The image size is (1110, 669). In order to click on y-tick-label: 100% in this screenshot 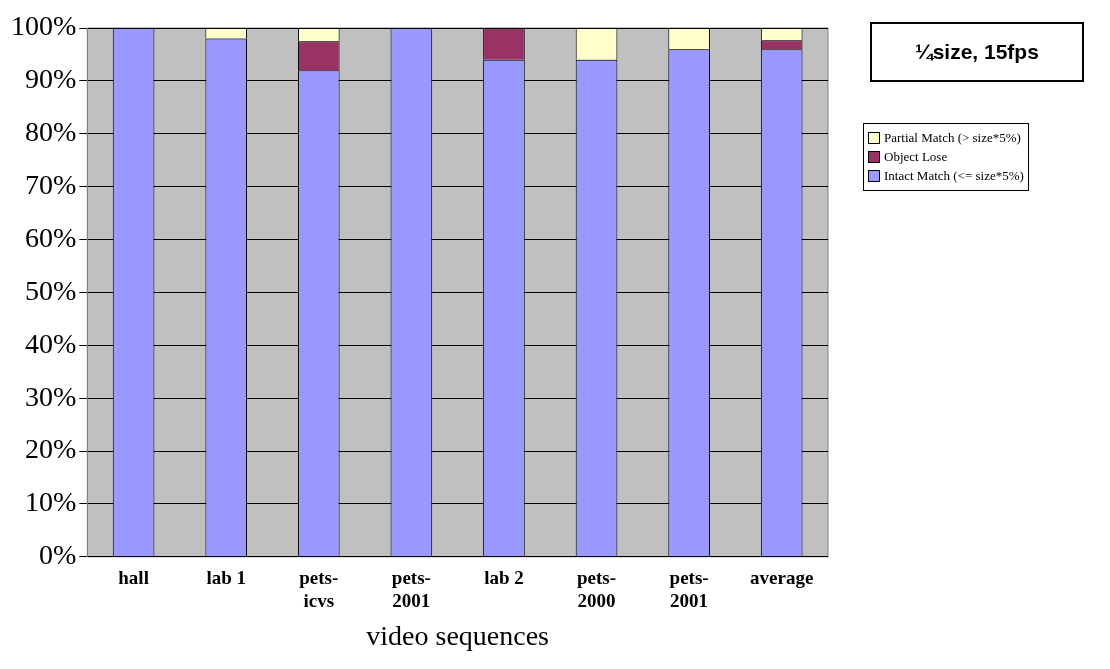, I will do `click(44, 26)`.